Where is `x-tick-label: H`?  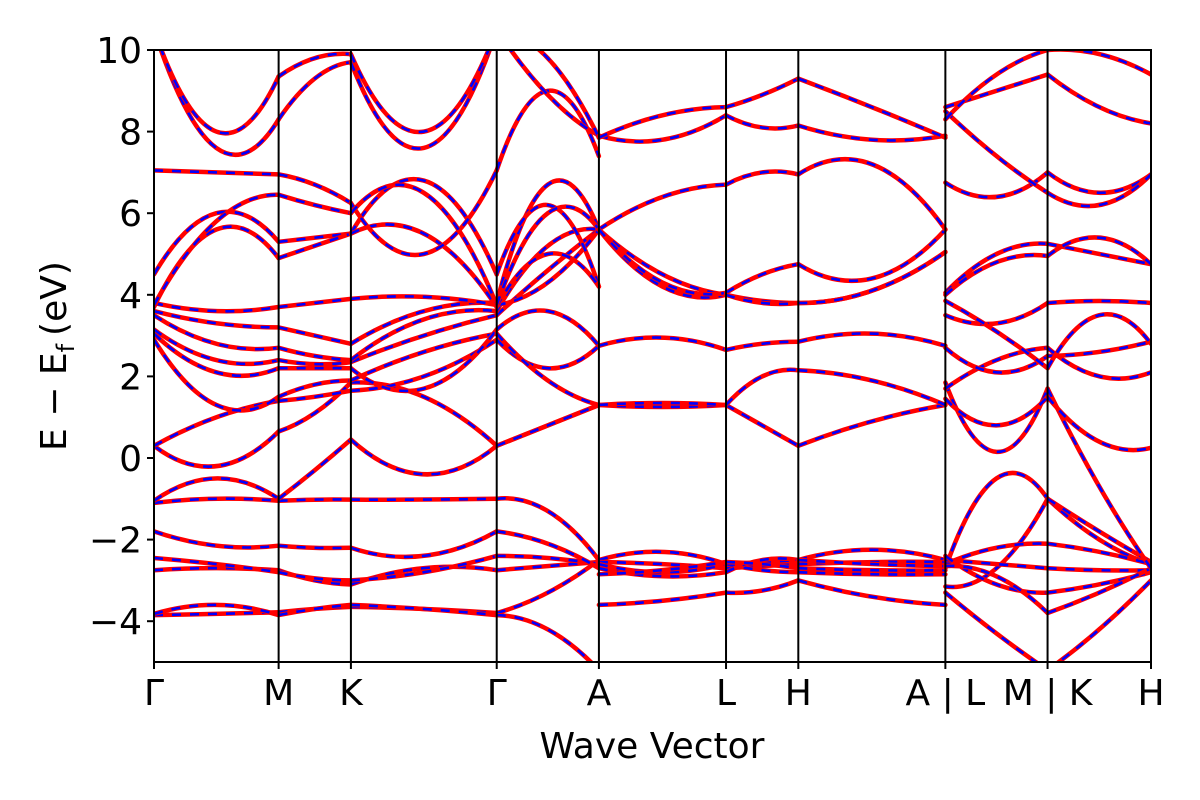 x-tick-label: H is located at coordinates (798, 693).